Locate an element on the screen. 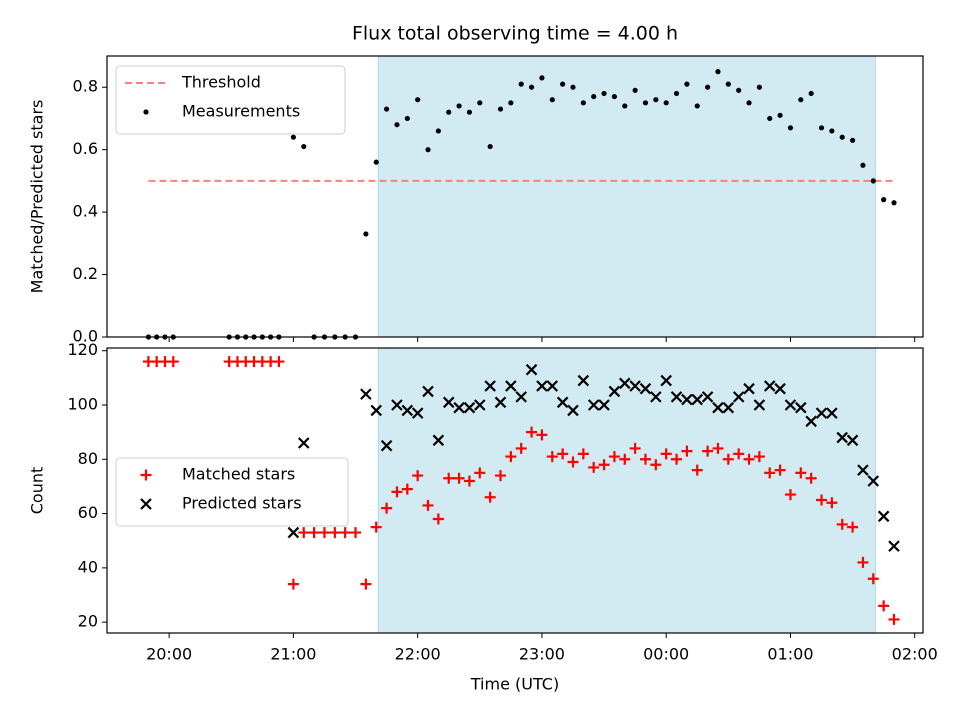  legend-label: Threshold is located at coordinates (221, 82).